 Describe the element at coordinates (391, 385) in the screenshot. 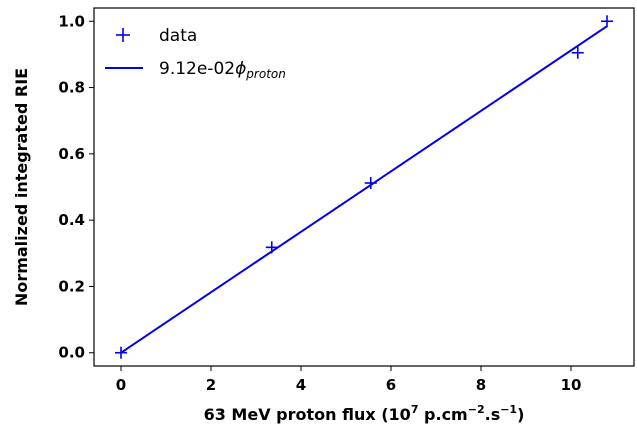

I see `x-tick-label: 6` at that location.